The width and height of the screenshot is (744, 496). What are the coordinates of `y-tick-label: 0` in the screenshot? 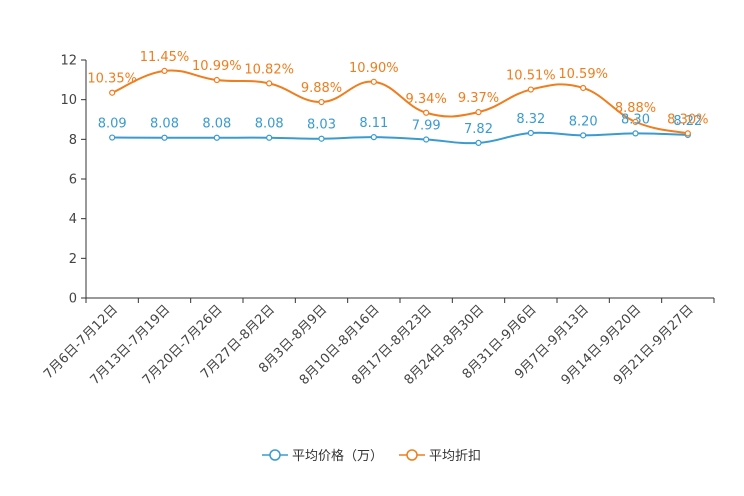 It's located at (73, 299).